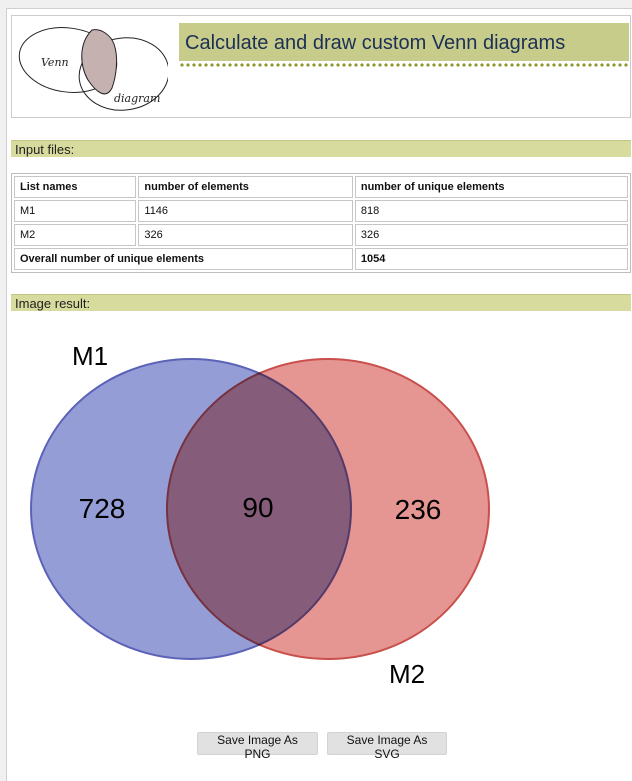 This screenshot has width=632, height=781. I want to click on input-files-heading: Input files:, so click(45, 149).